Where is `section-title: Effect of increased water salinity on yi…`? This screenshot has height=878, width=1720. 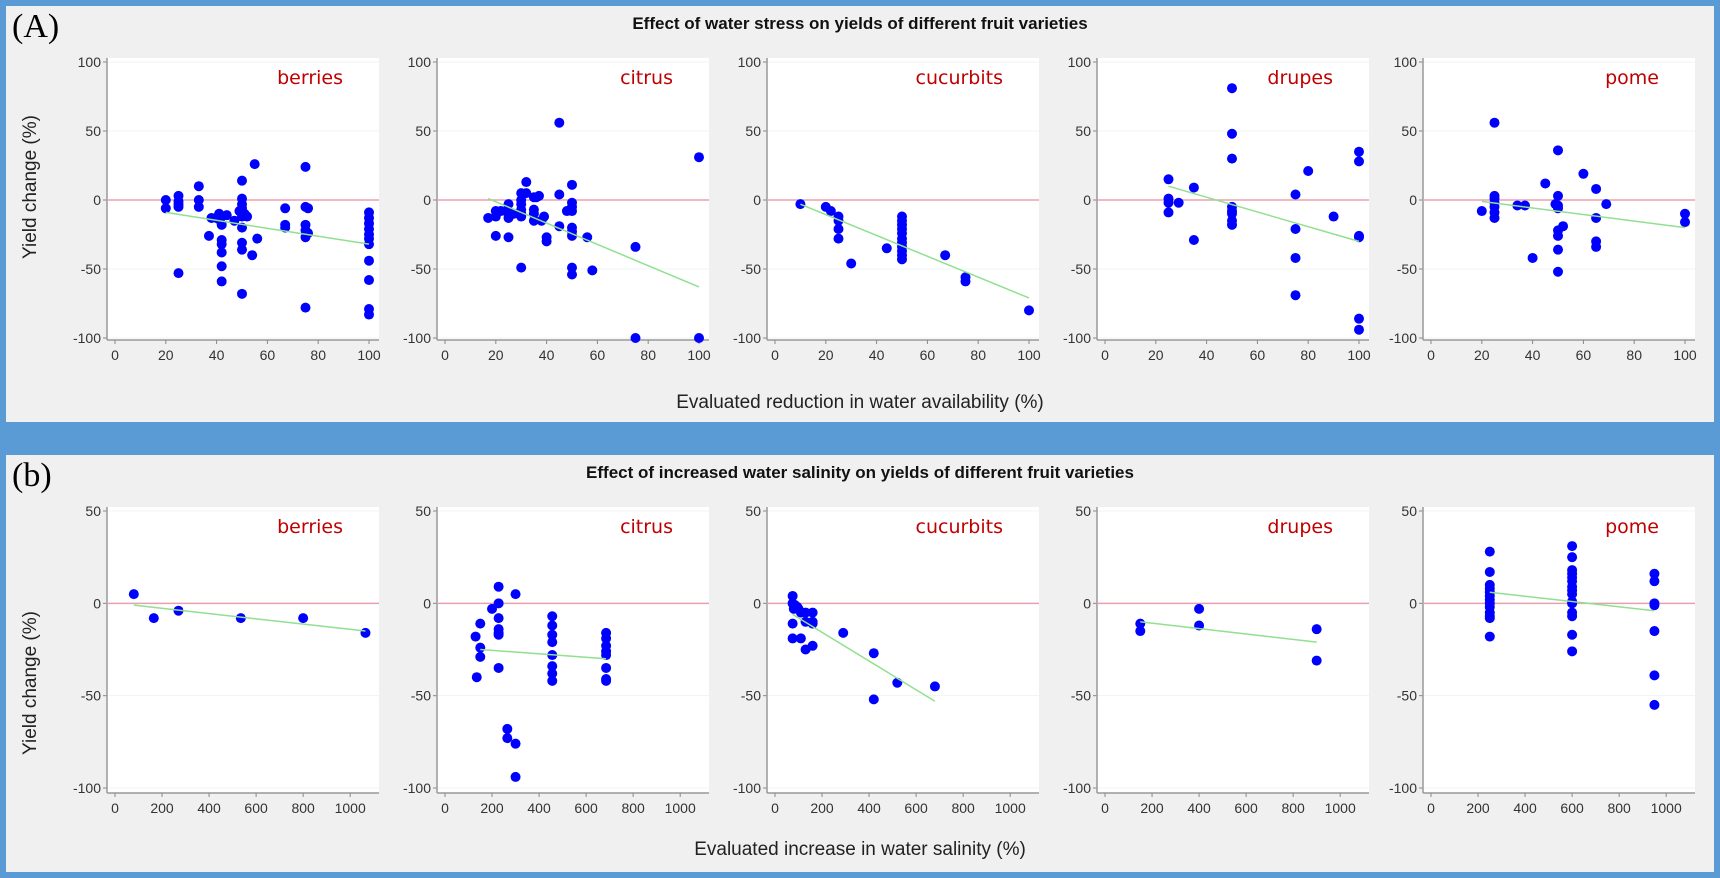
section-title: Effect of increased water salinity on yi… is located at coordinates (860, 472).